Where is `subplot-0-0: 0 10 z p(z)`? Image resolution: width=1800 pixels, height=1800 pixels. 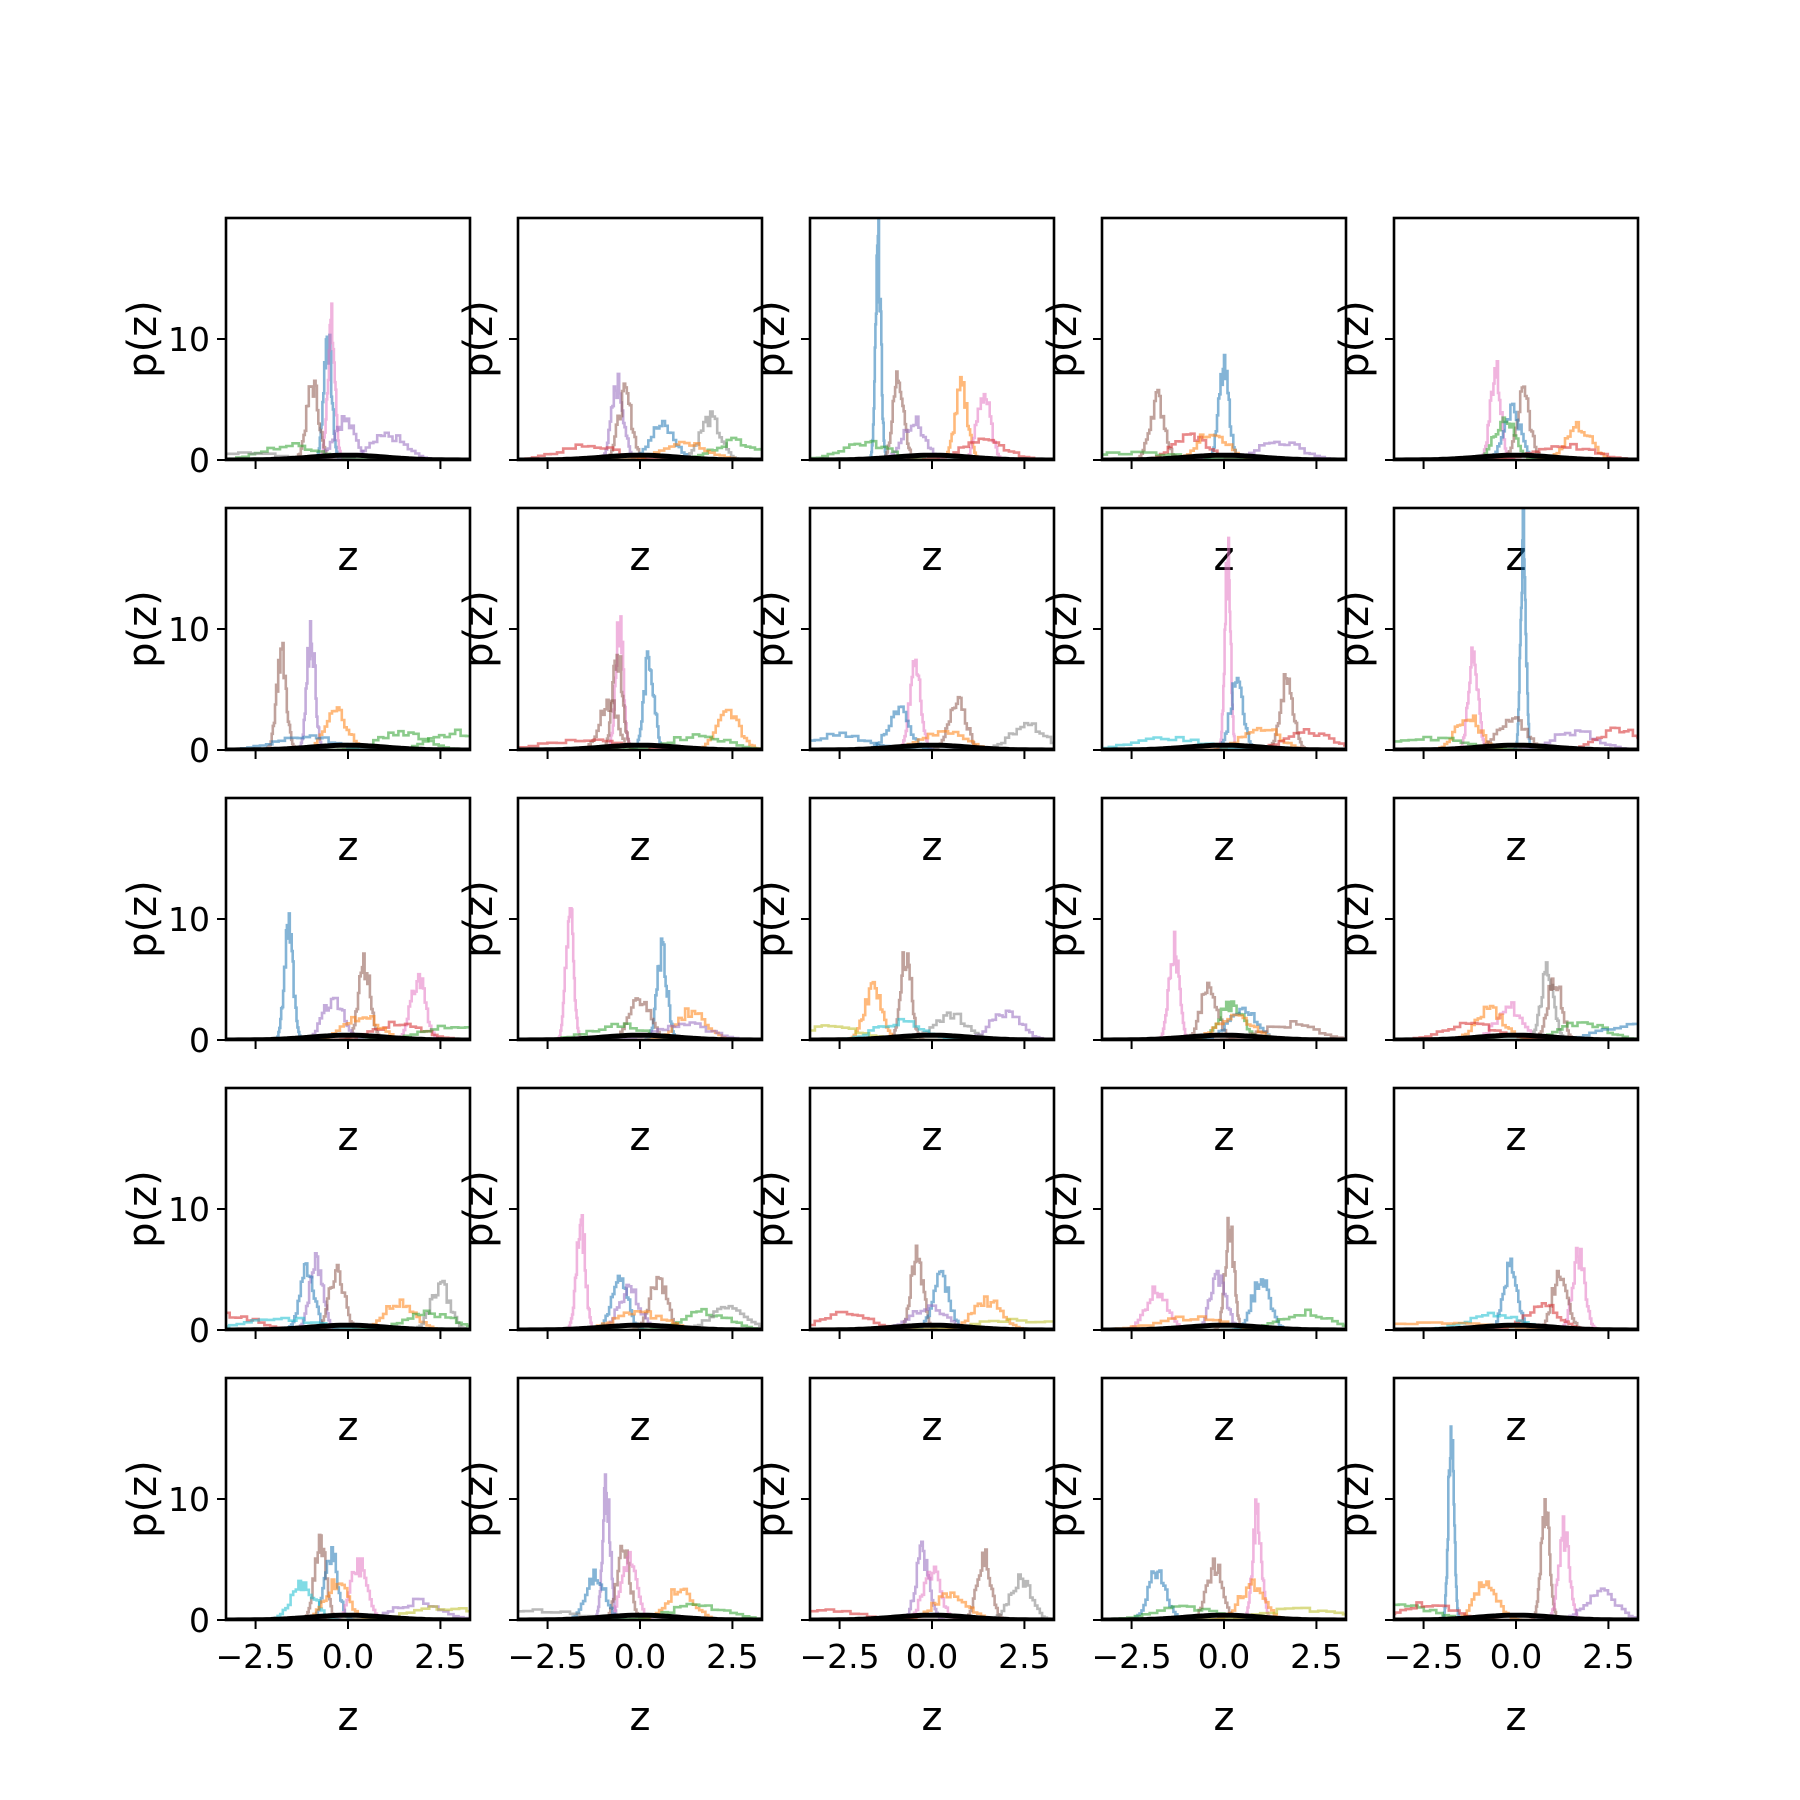 subplot-0-0: 0 10 z p(z) is located at coordinates (296, 398).